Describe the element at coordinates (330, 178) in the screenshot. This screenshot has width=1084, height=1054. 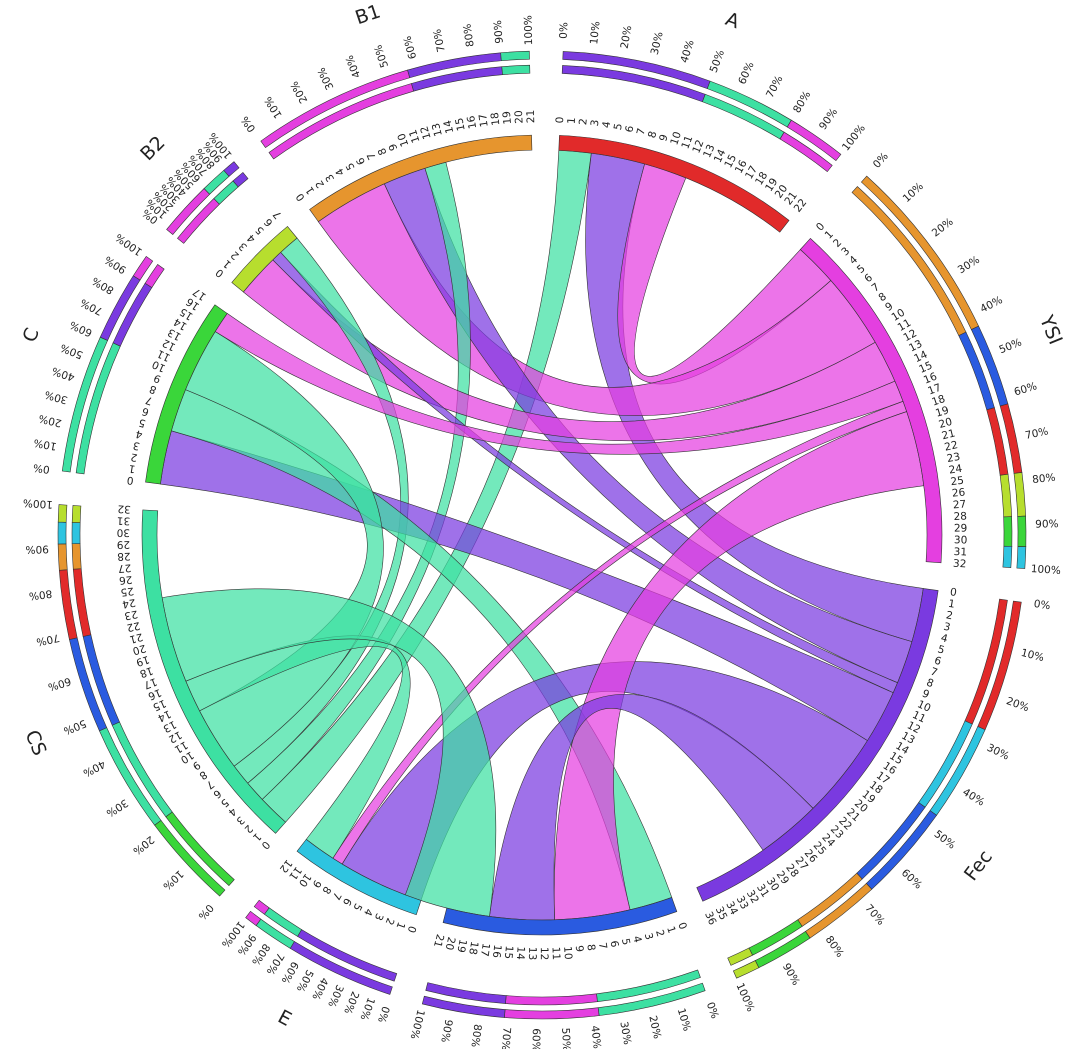
I see `tick-label-B1: 3` at that location.